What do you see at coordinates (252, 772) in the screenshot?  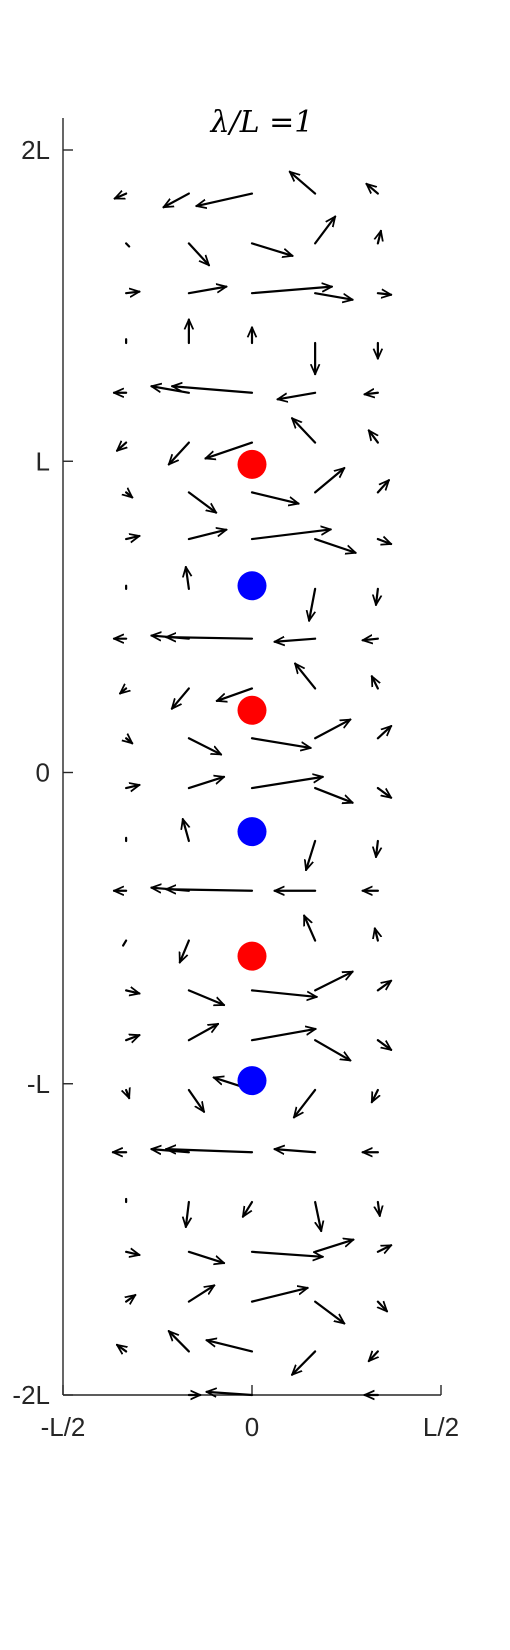 I see `charges` at bounding box center [252, 772].